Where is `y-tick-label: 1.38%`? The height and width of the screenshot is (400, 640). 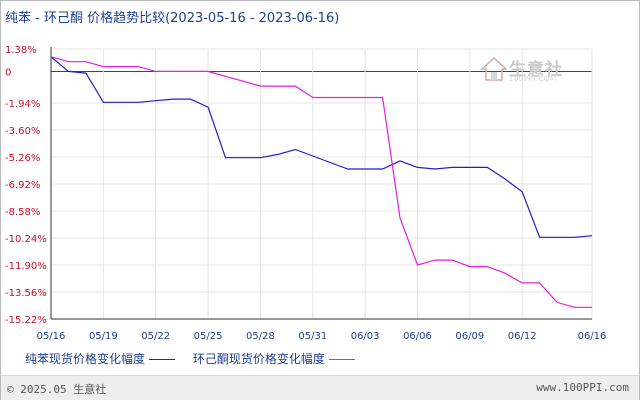
y-tick-label: 1.38% is located at coordinates (21, 50).